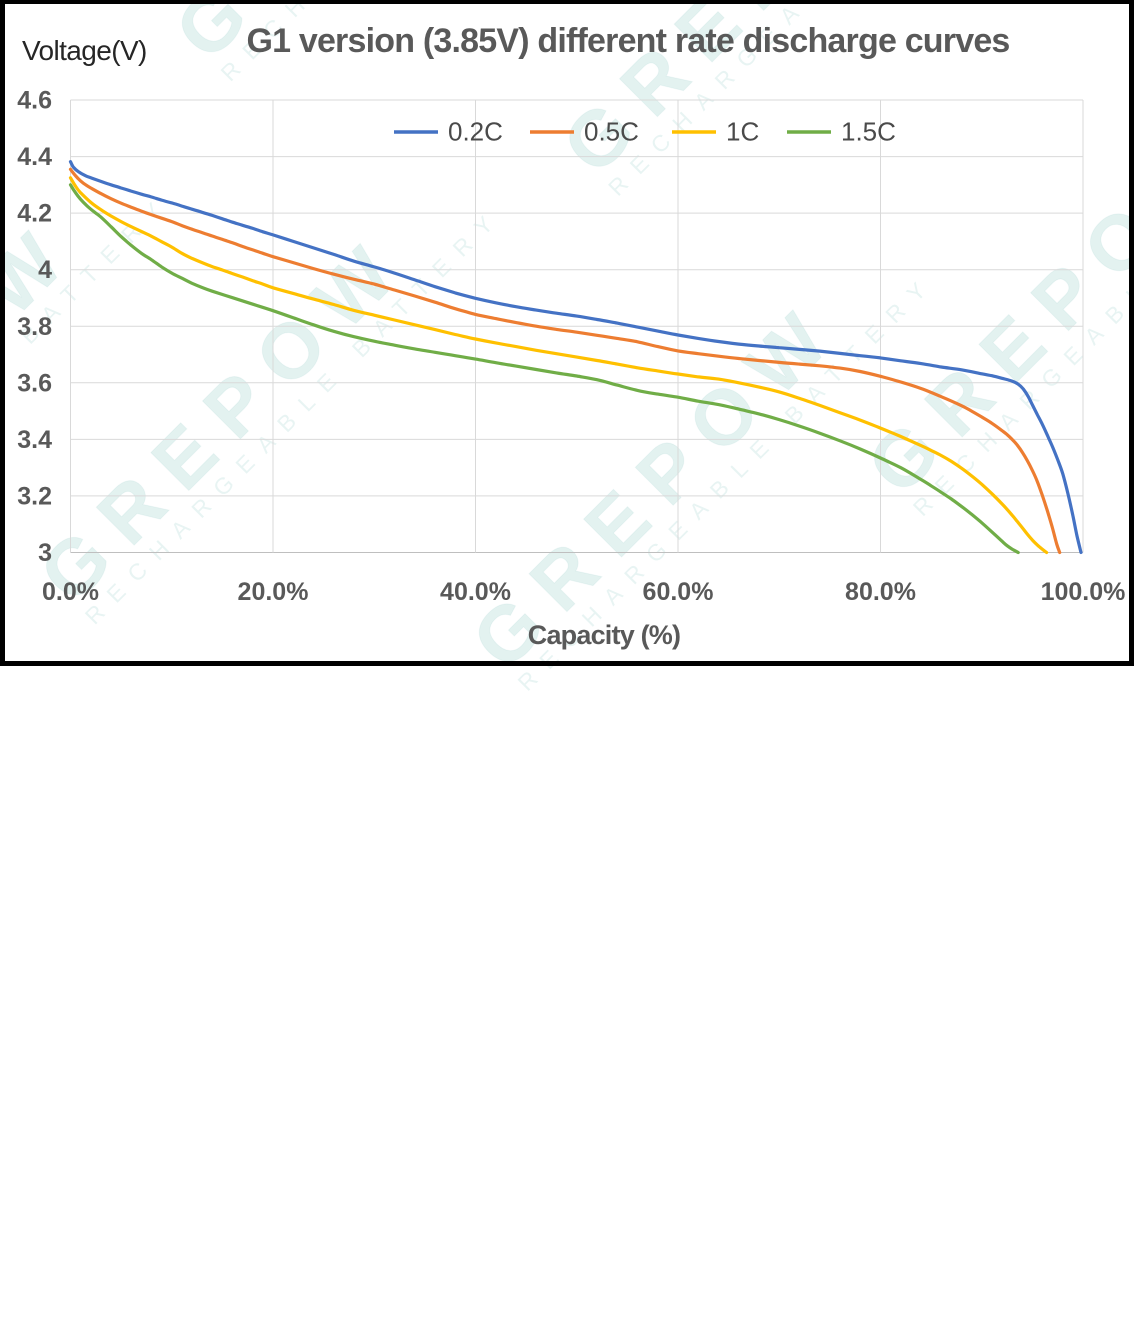 This screenshot has width=1134, height=1332. Describe the element at coordinates (880, 592) in the screenshot. I see `svg-text: 80.0%` at that location.